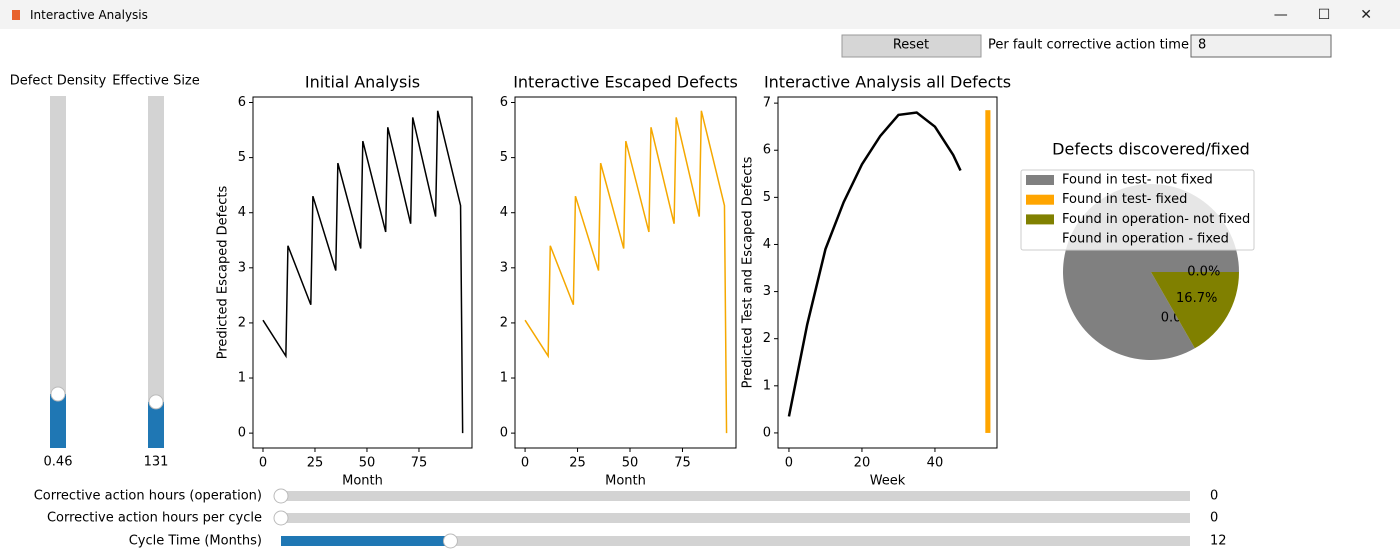  What do you see at coordinates (1137, 210) in the screenshot?
I see `legend` at bounding box center [1137, 210].